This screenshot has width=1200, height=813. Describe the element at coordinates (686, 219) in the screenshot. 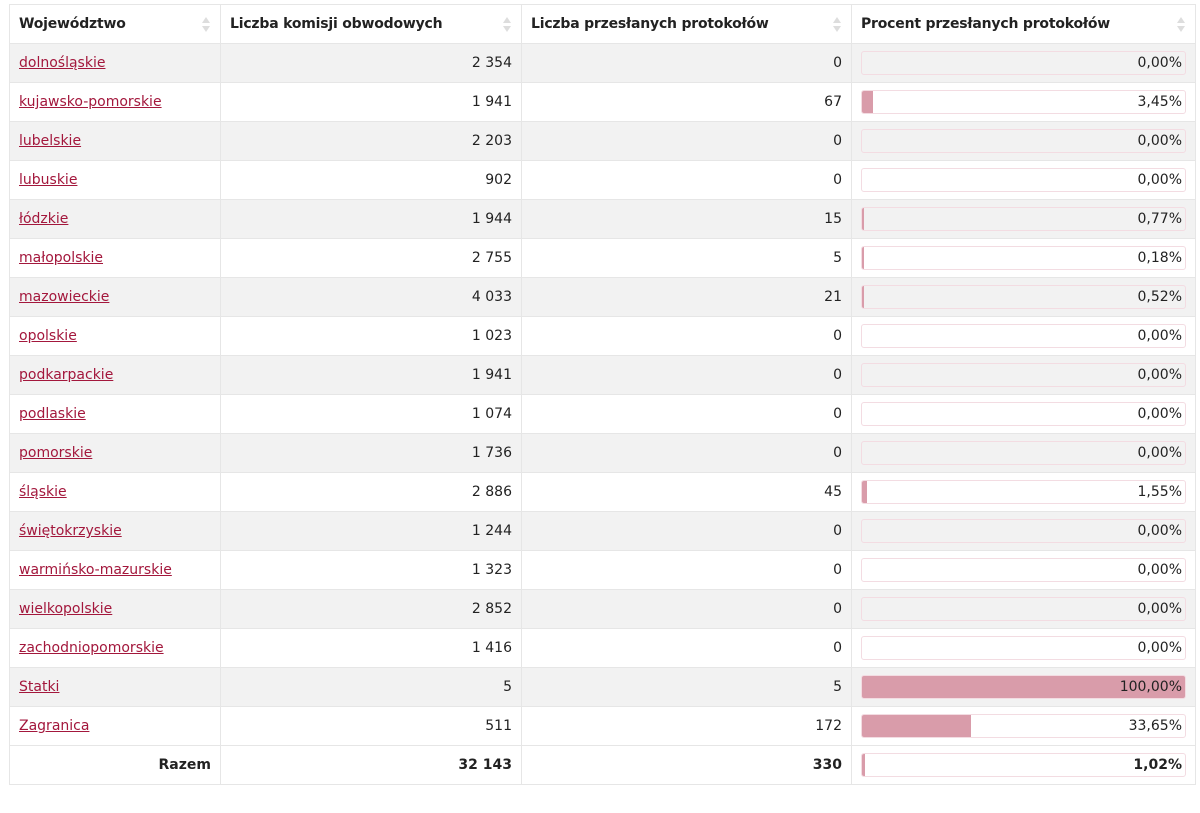

I see `protokoly-cell: 15` at that location.